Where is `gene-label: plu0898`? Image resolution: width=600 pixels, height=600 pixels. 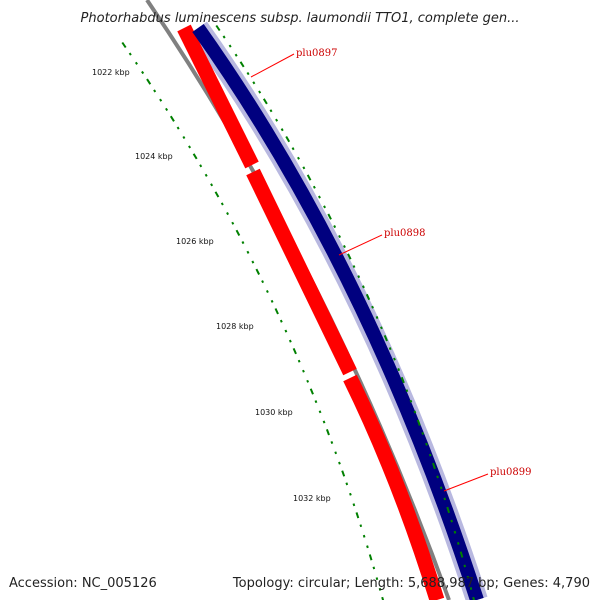 gene-label: plu0898 is located at coordinates (405, 233).